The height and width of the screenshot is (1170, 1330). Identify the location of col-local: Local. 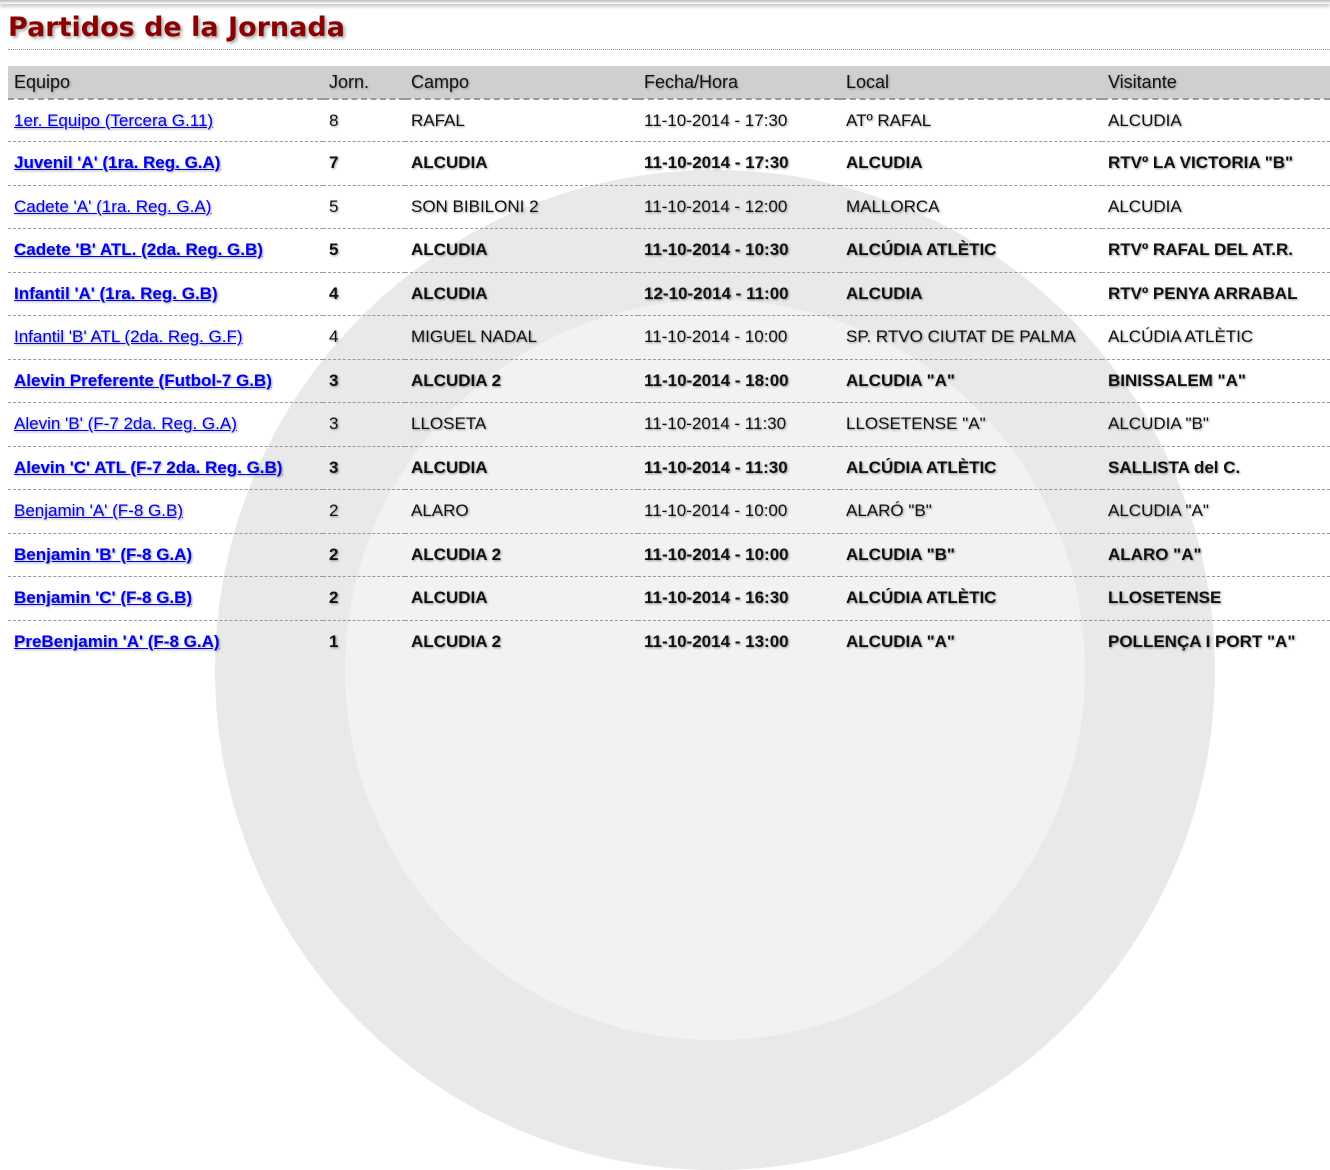
(971, 82).